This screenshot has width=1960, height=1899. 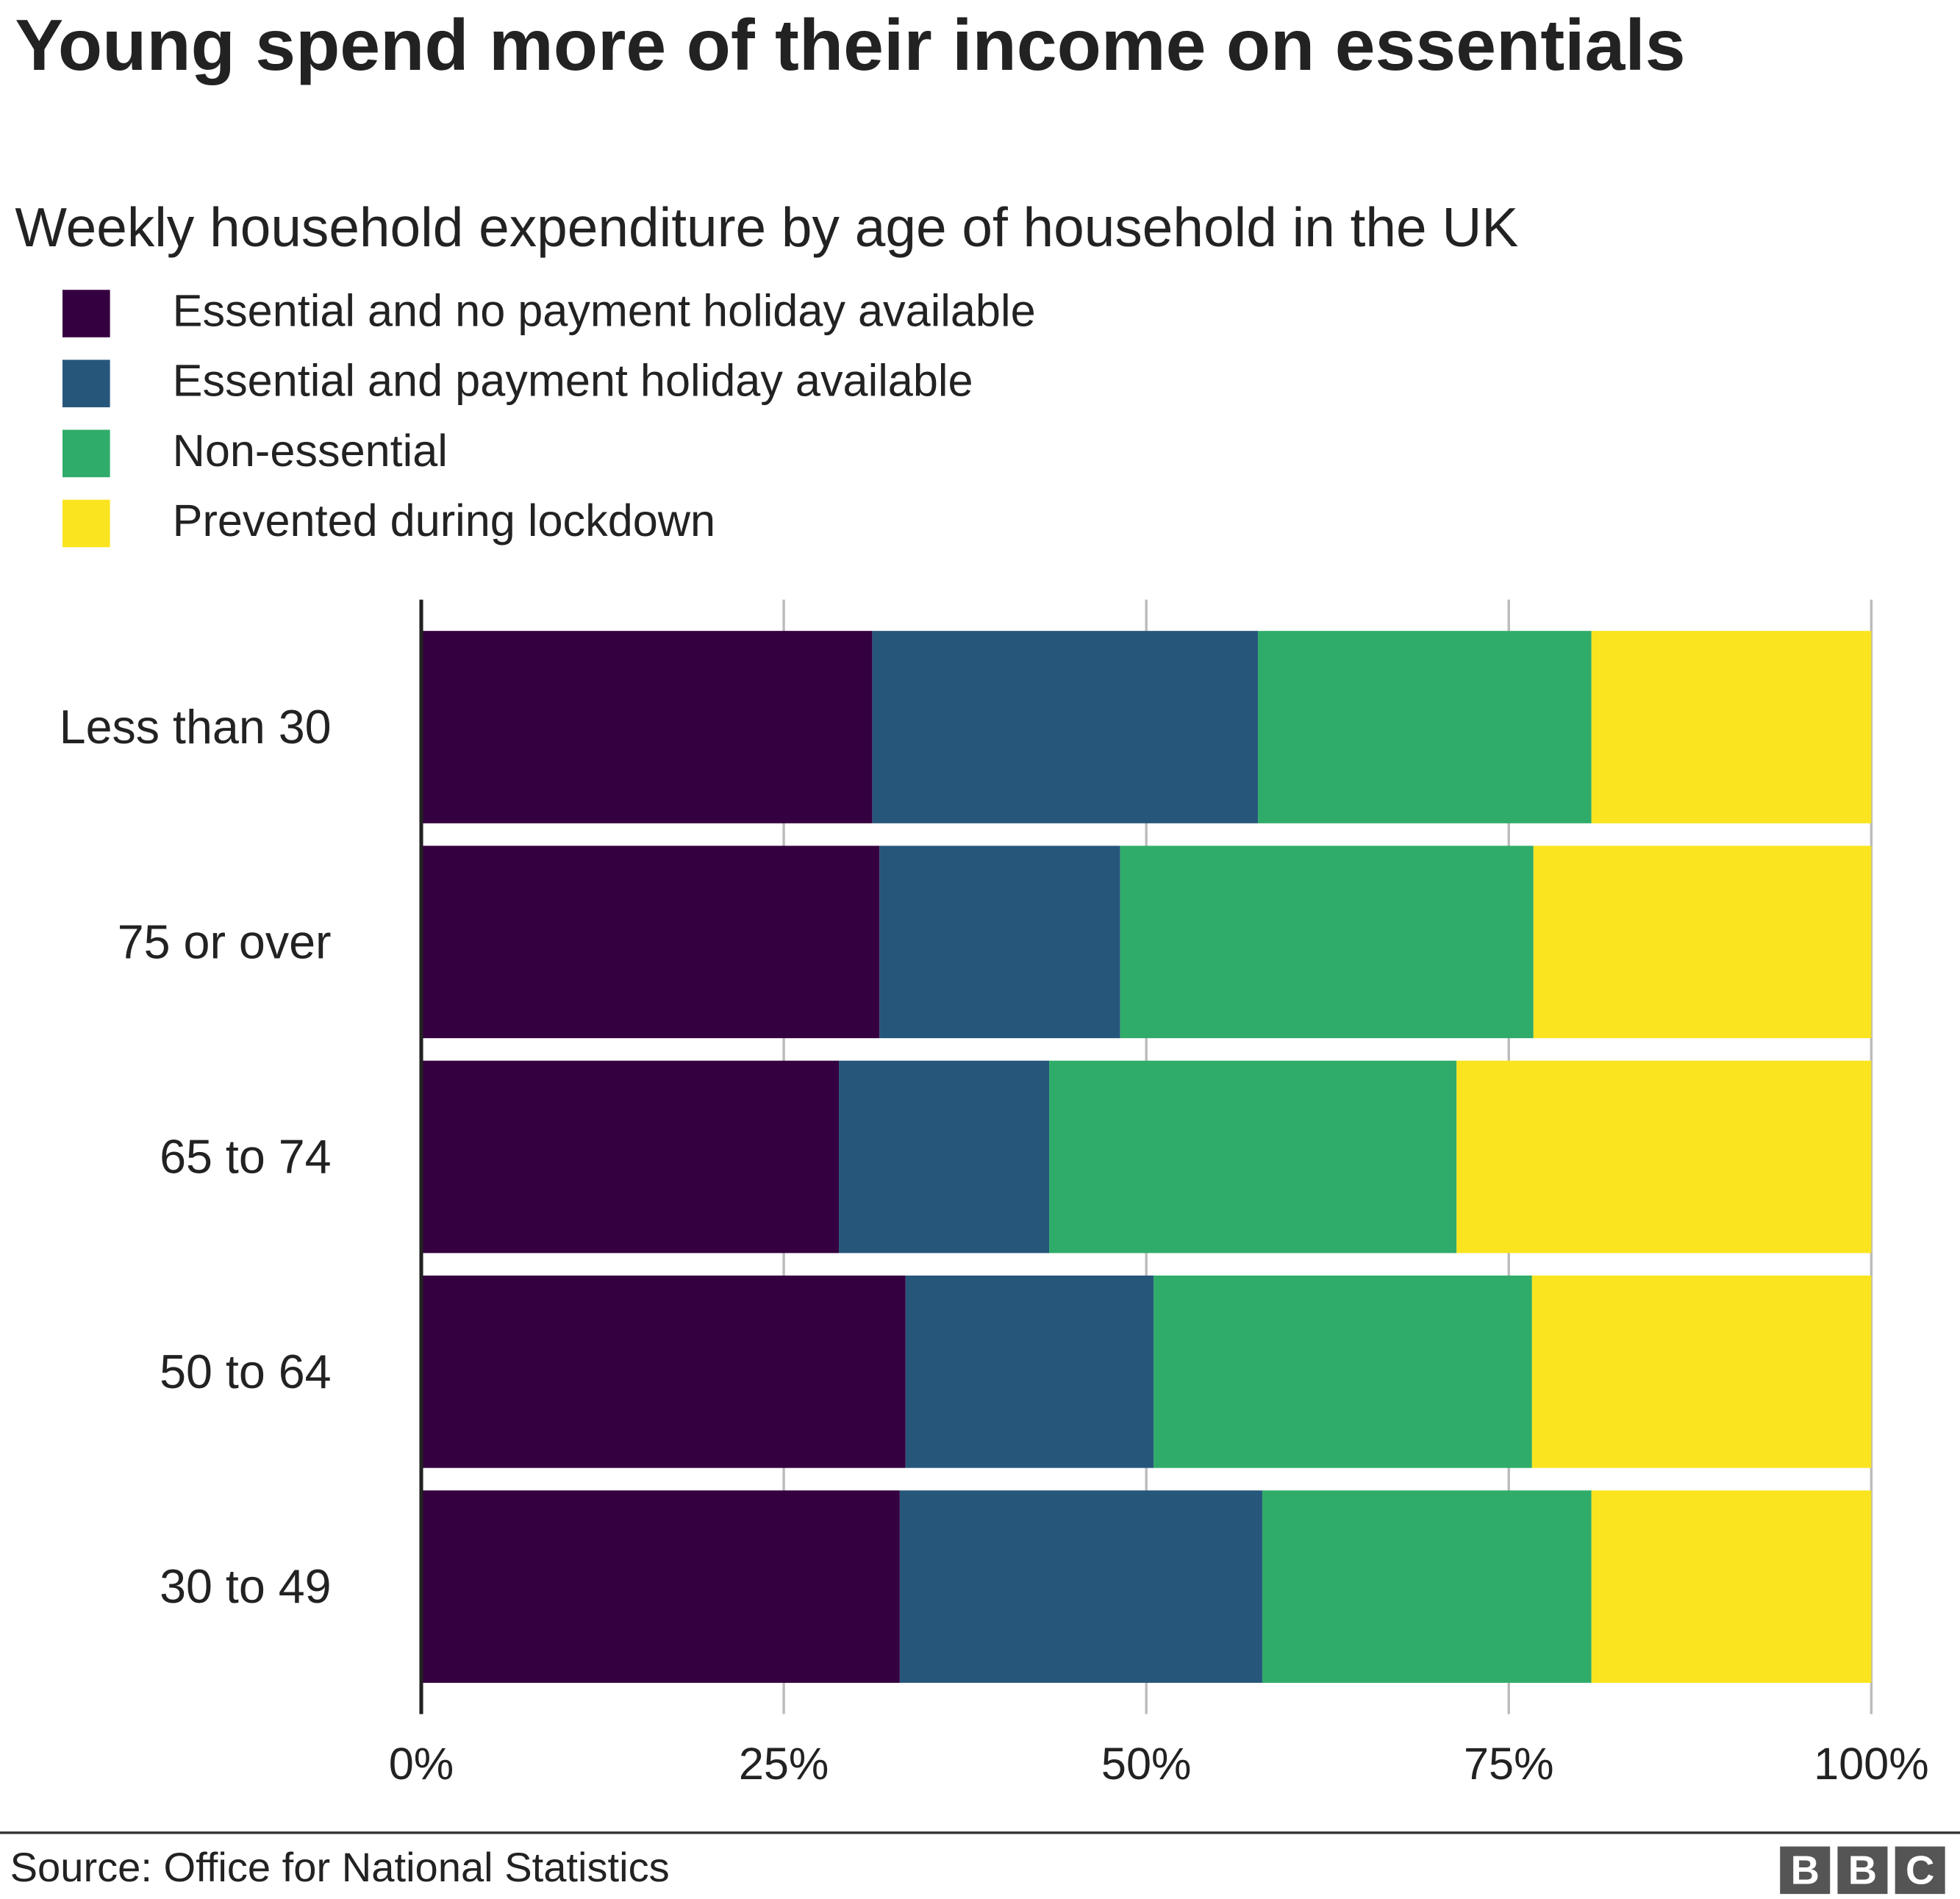 What do you see at coordinates (1509, 1764) in the screenshot?
I see `x-tick-label: 75%` at bounding box center [1509, 1764].